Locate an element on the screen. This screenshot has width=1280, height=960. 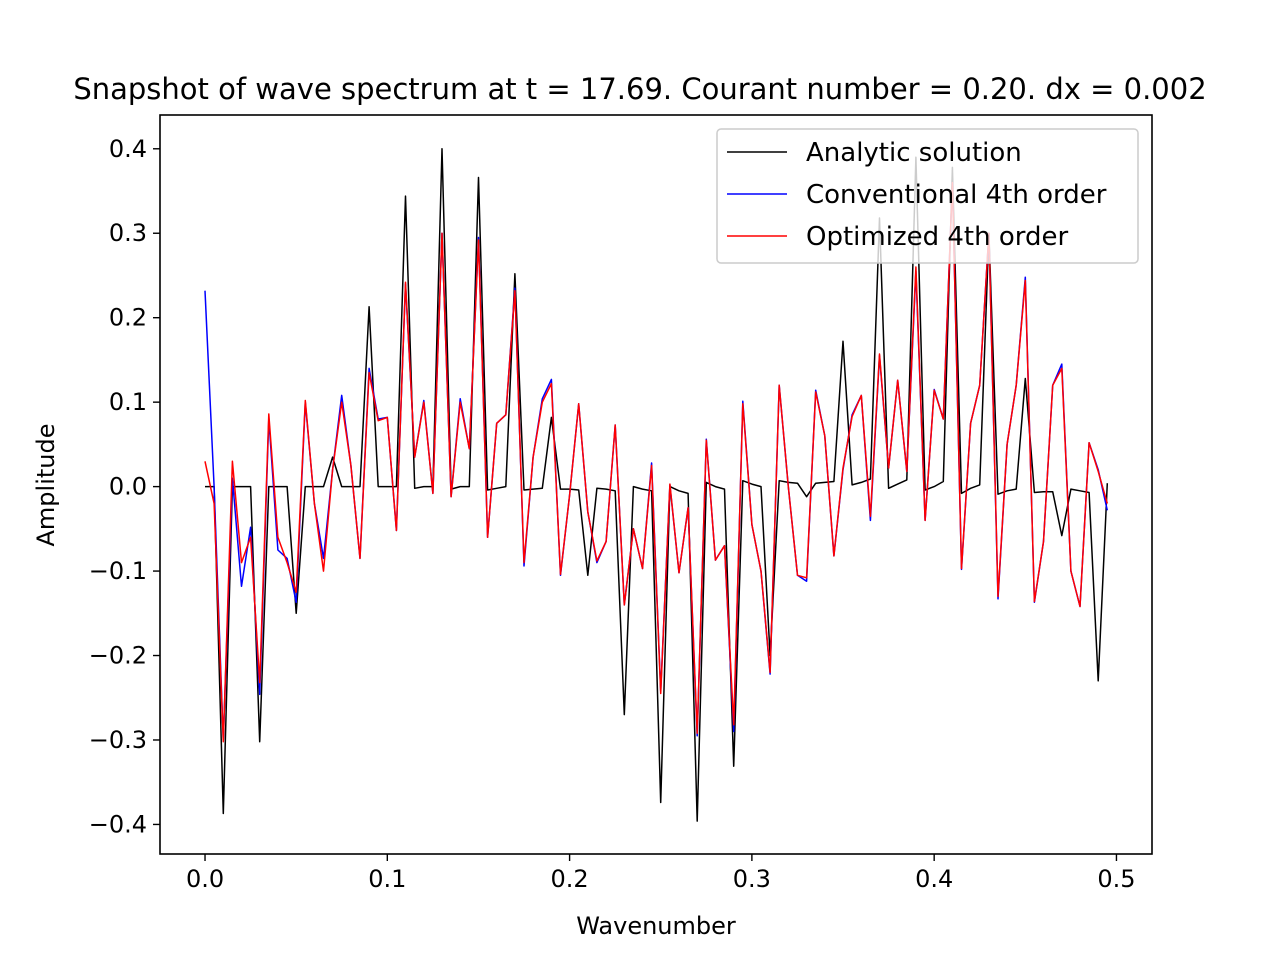
y-tick-label: −0.2 is located at coordinates (118, 656).